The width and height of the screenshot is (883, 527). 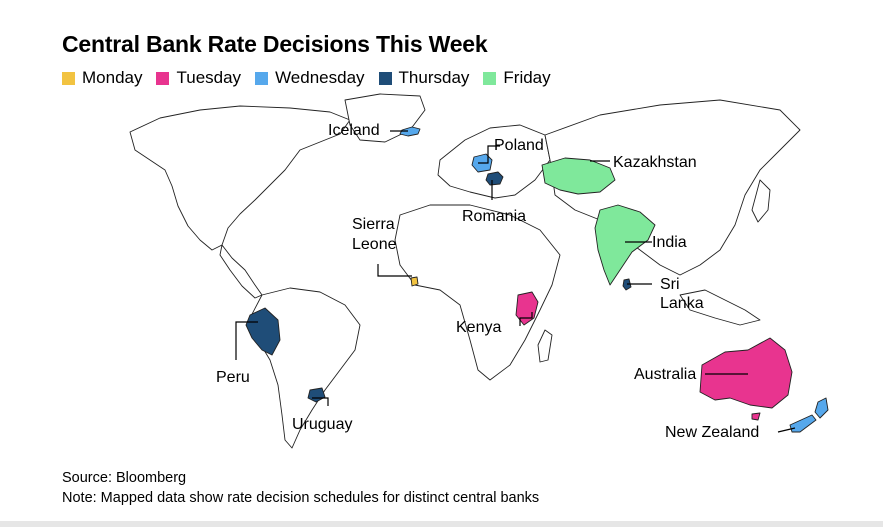 I want to click on new-zealand-south-shape, so click(x=803, y=423).